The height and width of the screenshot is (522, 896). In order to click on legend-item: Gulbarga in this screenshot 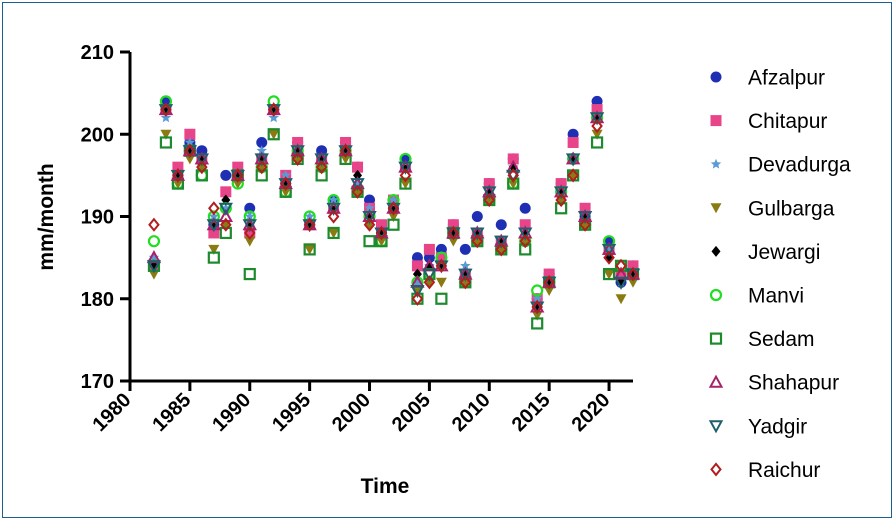, I will do `click(772, 208)`.